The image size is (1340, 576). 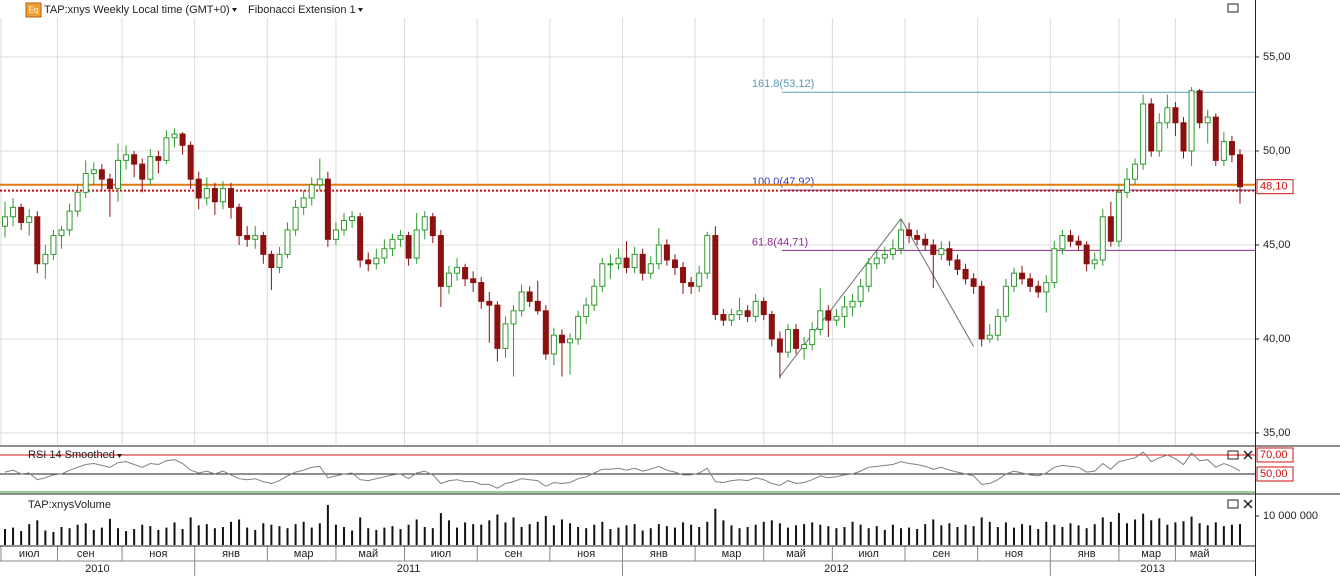 I want to click on month-label: май, so click(x=1200, y=554).